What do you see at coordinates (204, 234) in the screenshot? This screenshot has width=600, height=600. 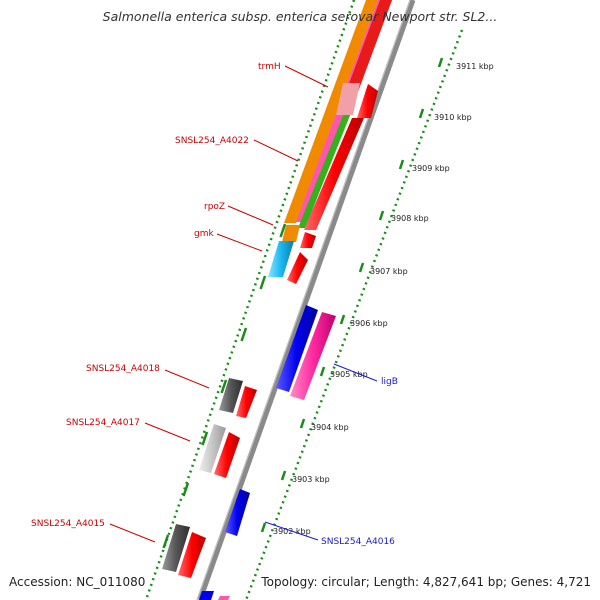 I see `gene-label-gmk: gmk` at bounding box center [204, 234].